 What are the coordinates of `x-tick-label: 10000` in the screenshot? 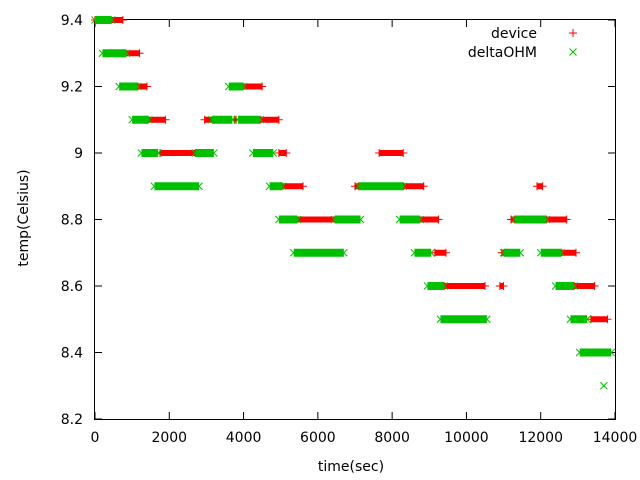 It's located at (466, 438).